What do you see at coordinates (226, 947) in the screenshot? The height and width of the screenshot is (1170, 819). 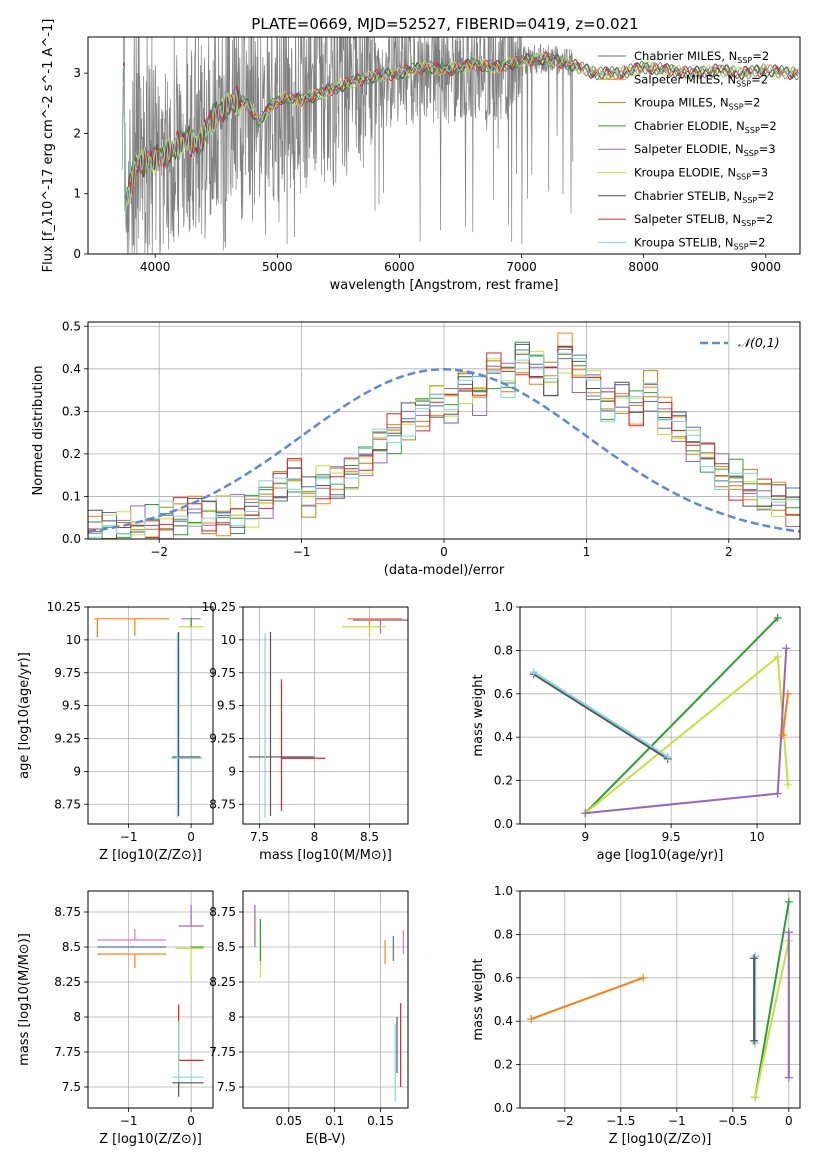 I see `y-tick-label: 8.5` at bounding box center [226, 947].